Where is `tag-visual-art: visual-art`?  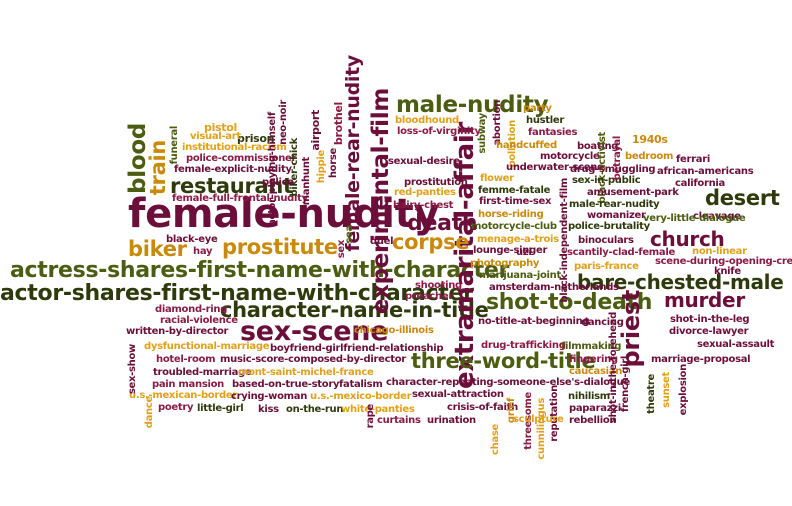
tag-visual-art: visual-art is located at coordinates (215, 136).